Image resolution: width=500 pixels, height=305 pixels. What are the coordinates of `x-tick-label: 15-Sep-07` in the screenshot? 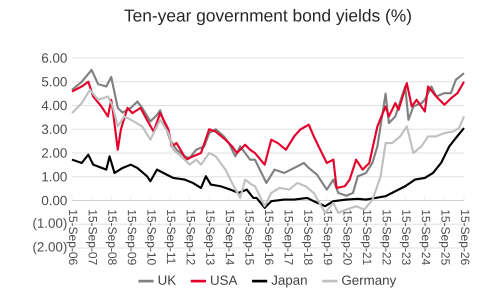 It's located at (92, 237).